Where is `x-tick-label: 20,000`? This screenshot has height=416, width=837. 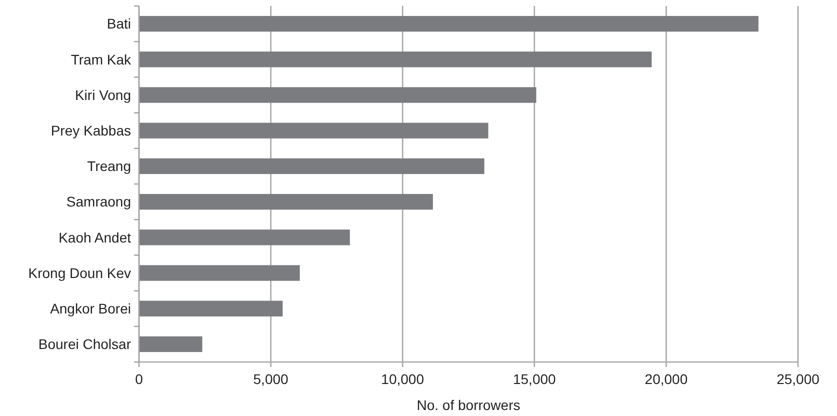 x-tick-label: 20,000 is located at coordinates (666, 379).